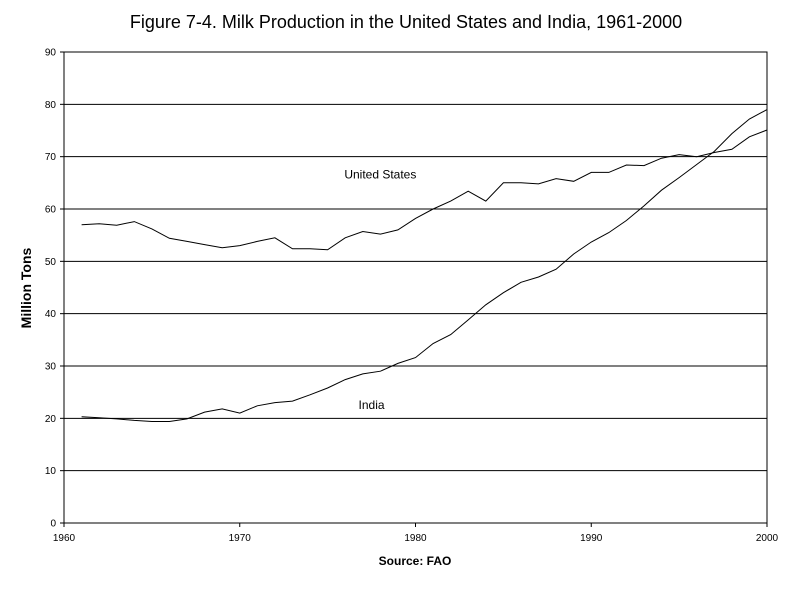 The height and width of the screenshot is (600, 800). Describe the element at coordinates (54, 289) in the screenshot. I see `y-axis-ticks: 0 10 20 30 40 50 60 70 80 90` at that location.